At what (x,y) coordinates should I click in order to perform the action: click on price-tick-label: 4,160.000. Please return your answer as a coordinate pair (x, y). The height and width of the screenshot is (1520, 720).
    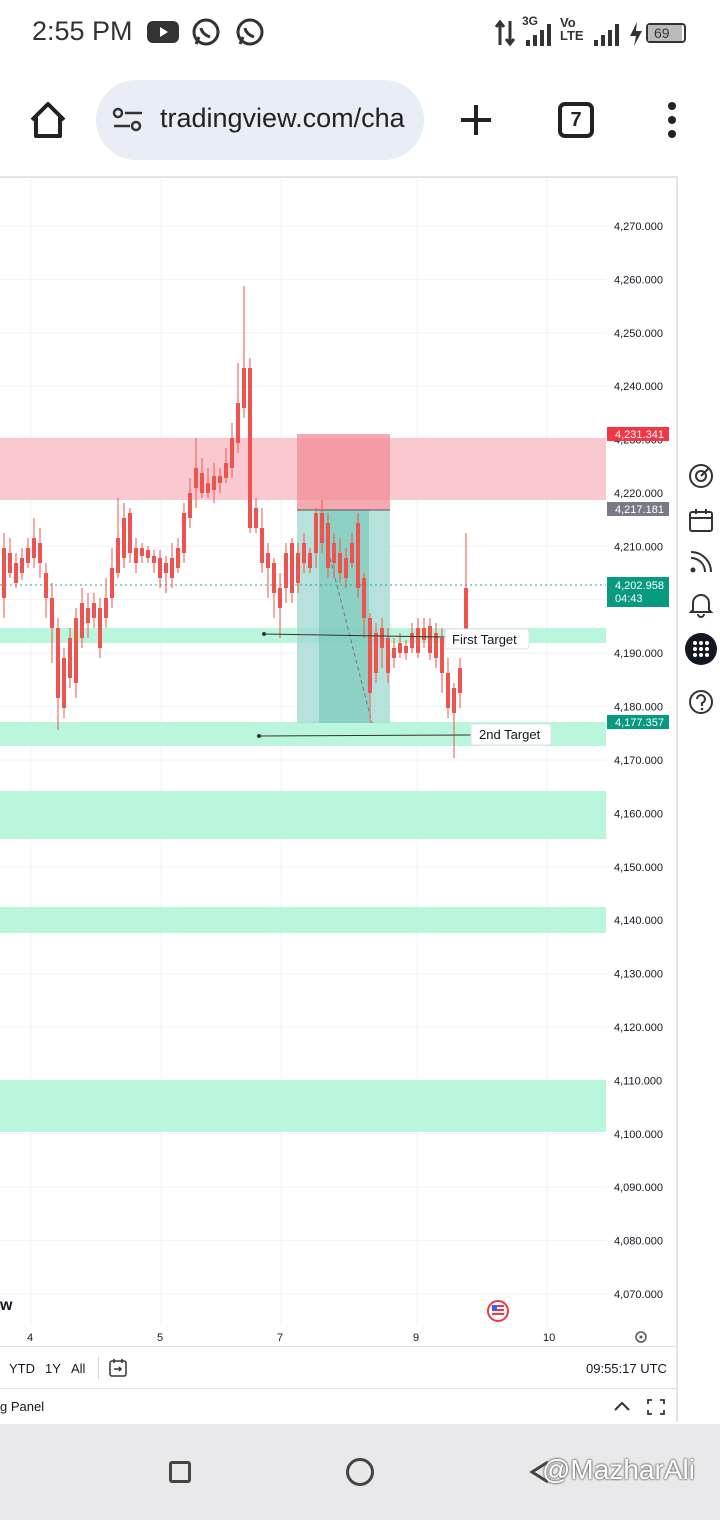
    Looking at the image, I should click on (638, 814).